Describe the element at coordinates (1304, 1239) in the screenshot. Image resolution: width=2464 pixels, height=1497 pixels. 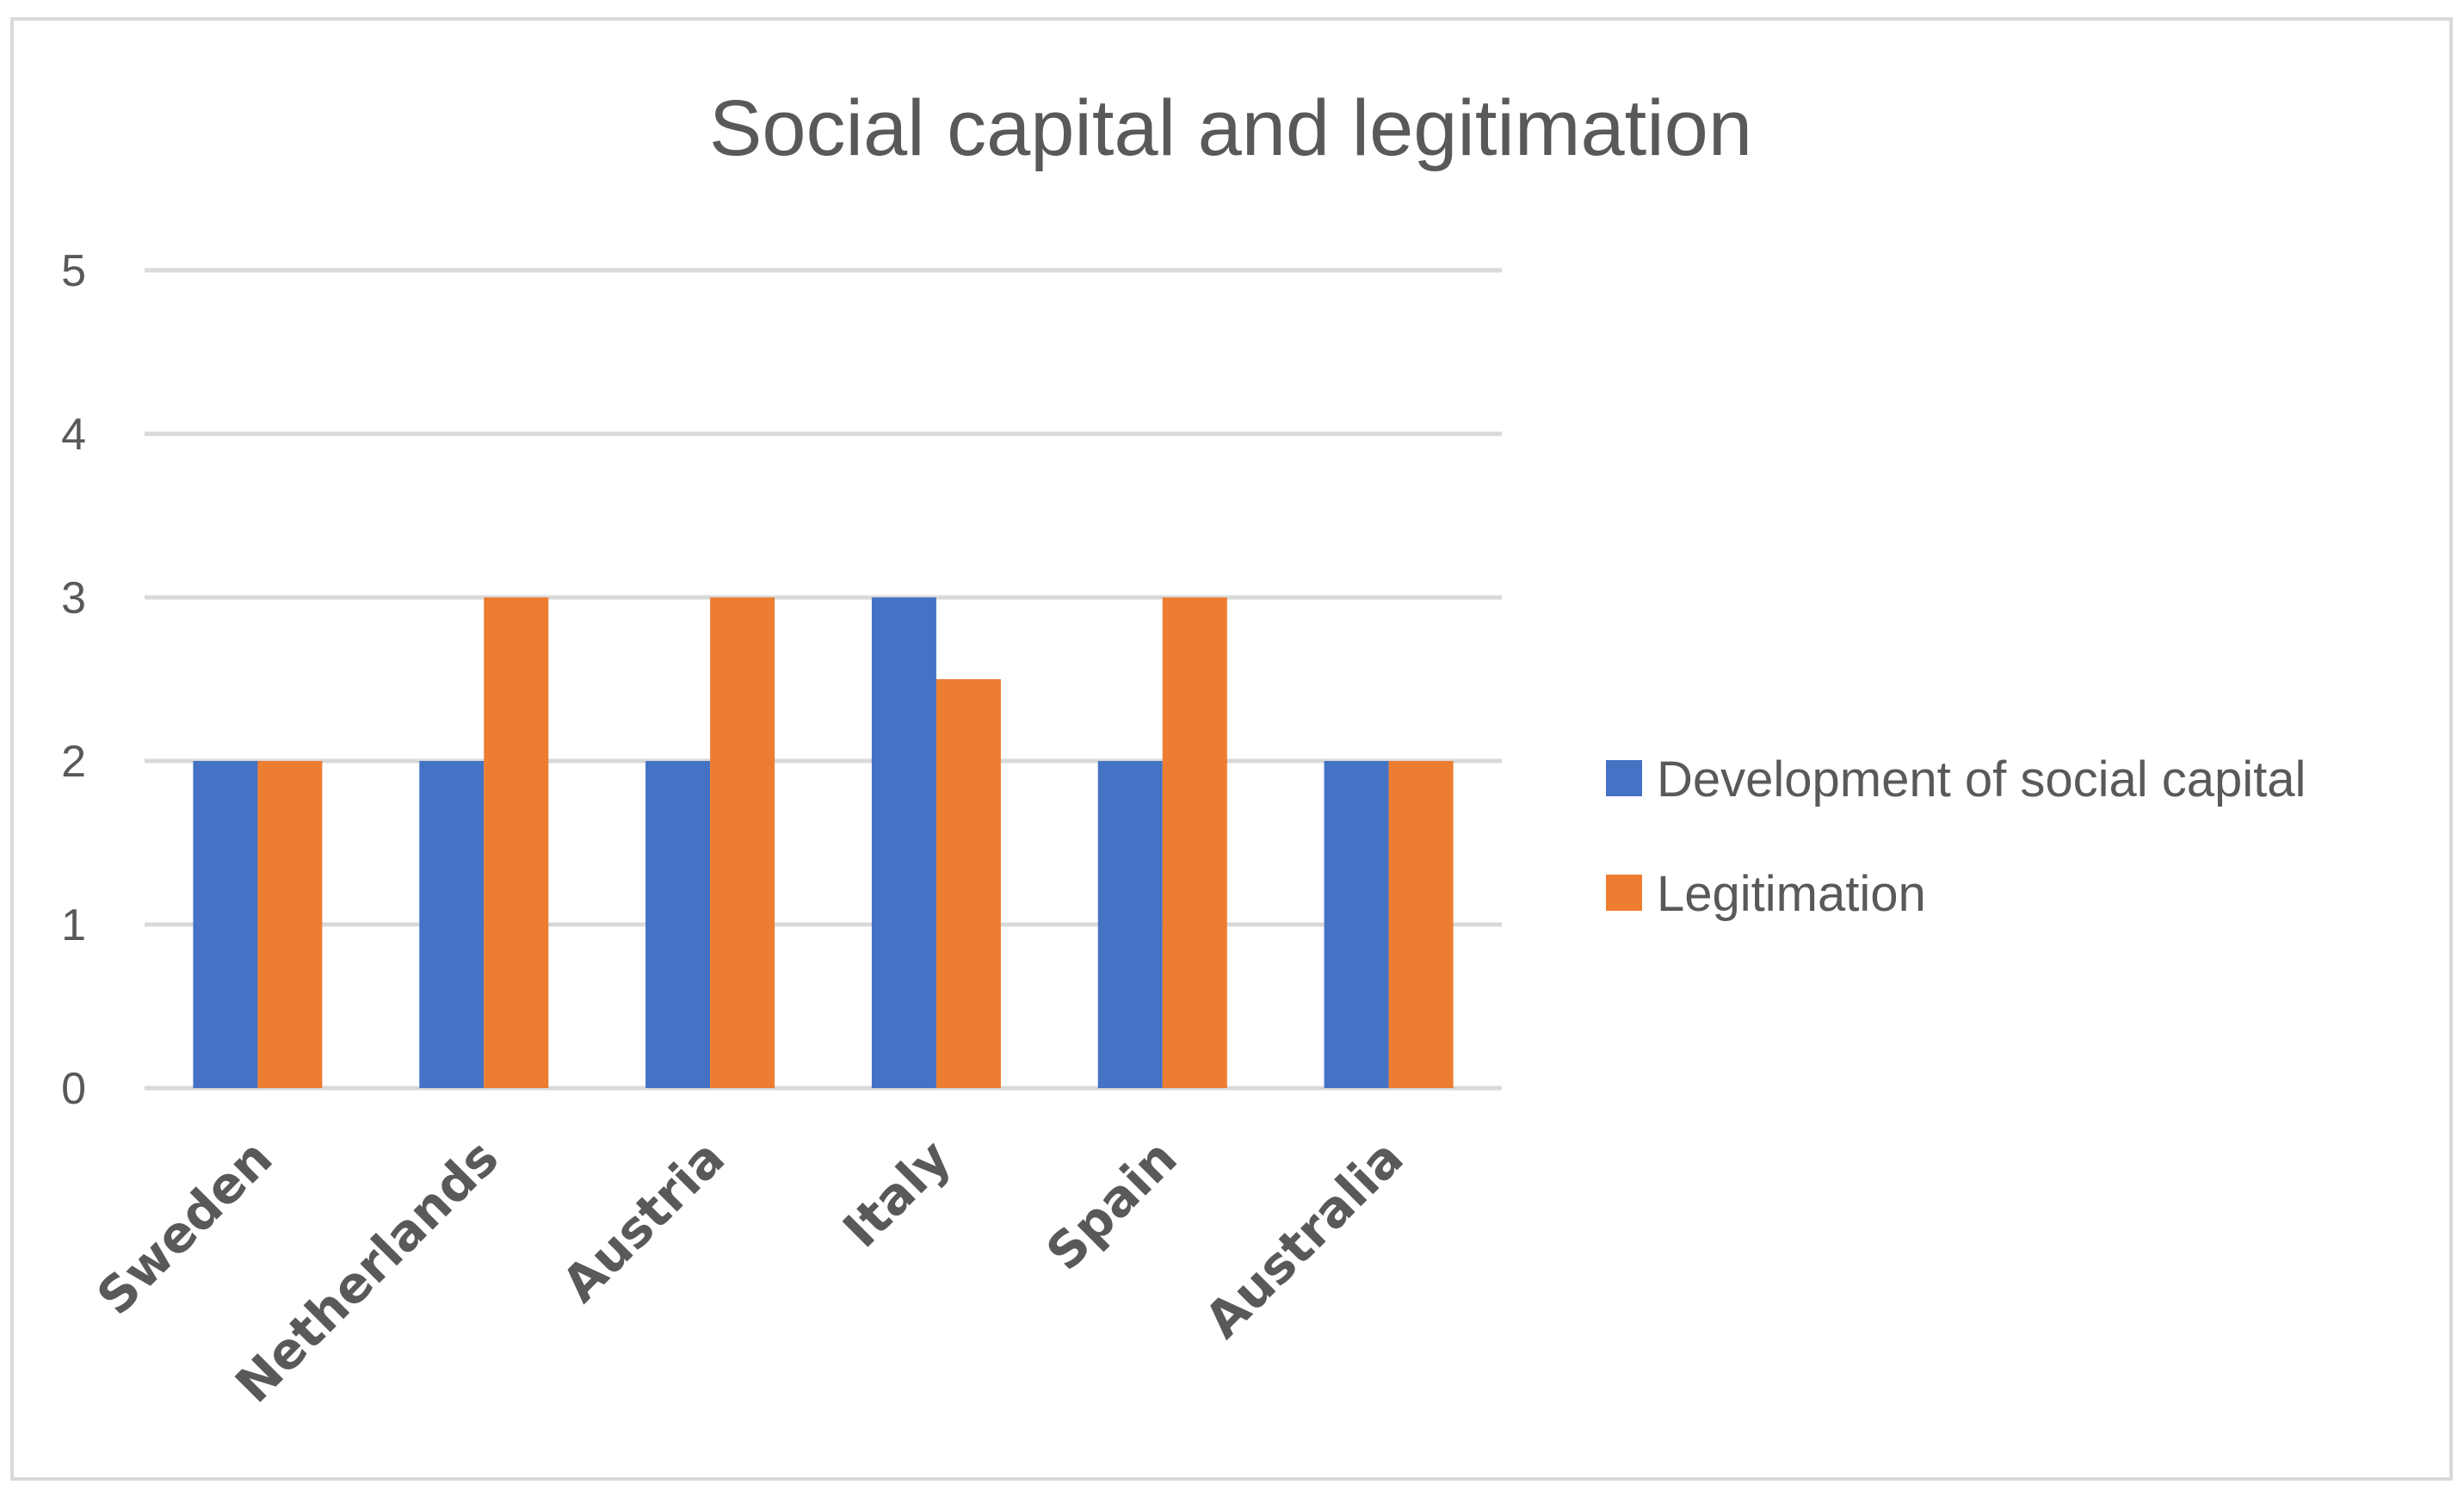
I see `x-tick-label-australia: Australia` at that location.